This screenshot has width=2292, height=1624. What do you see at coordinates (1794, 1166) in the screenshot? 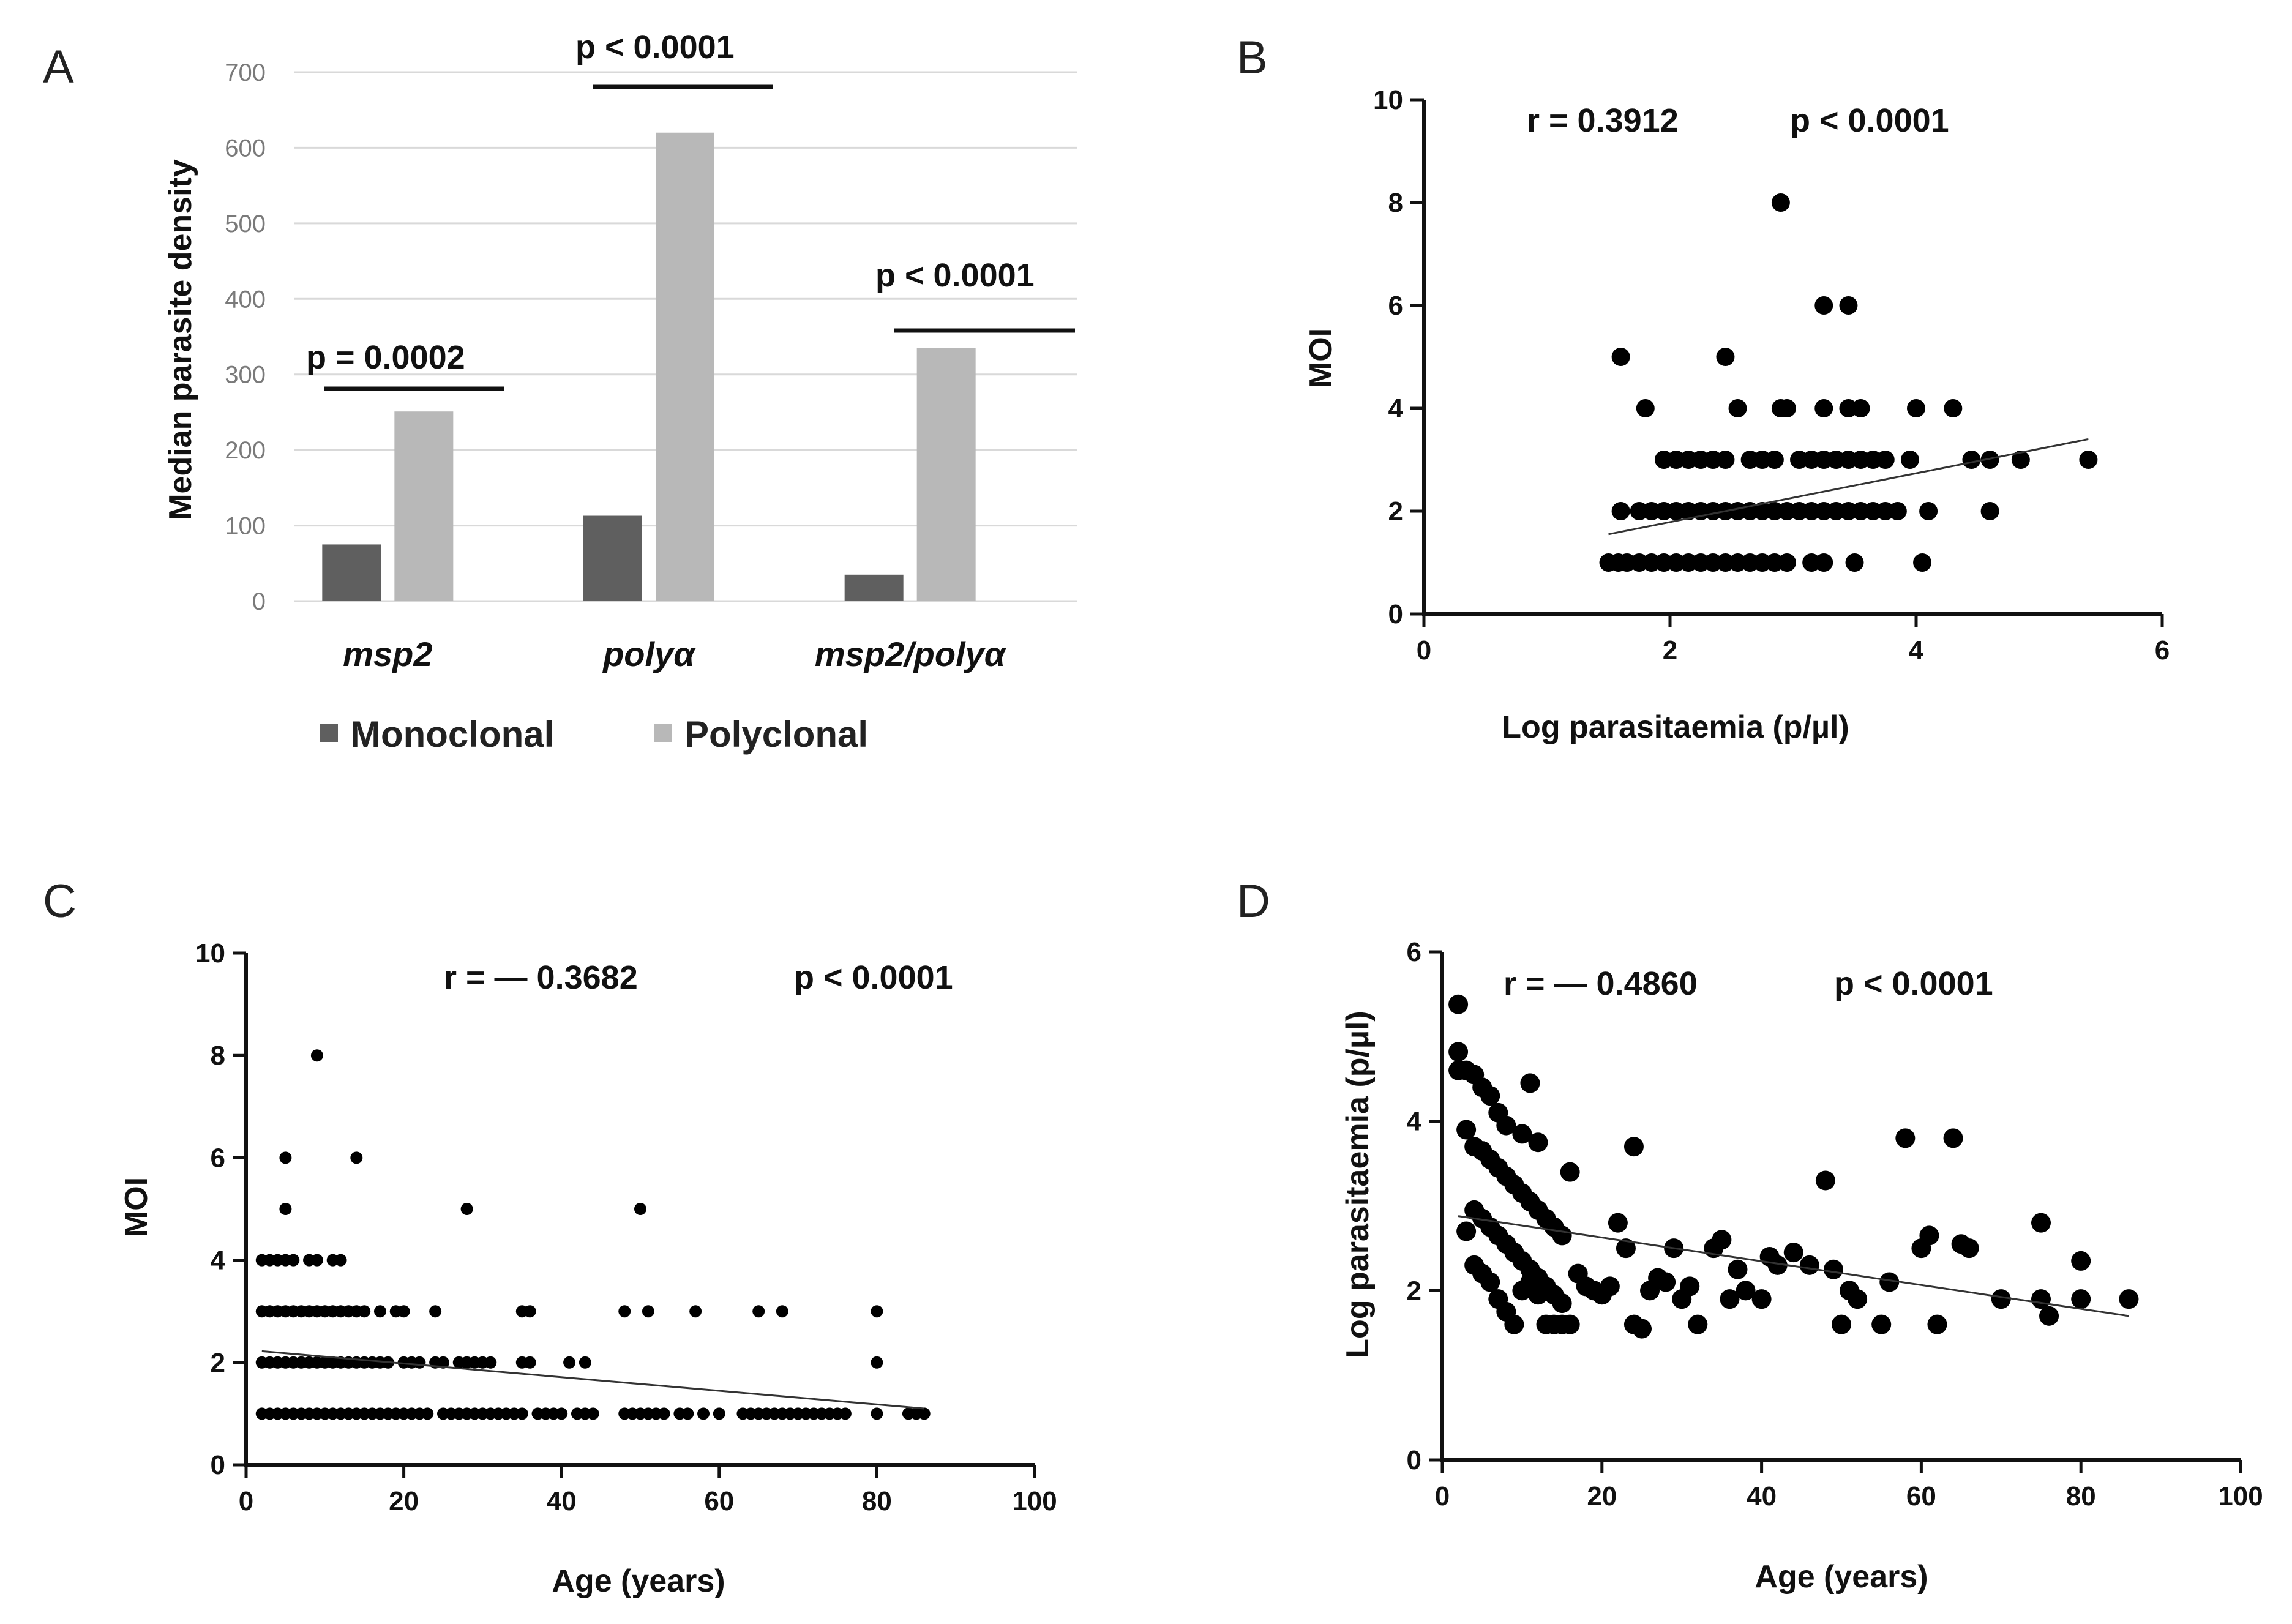
I see `panel-d-points` at bounding box center [1794, 1166].